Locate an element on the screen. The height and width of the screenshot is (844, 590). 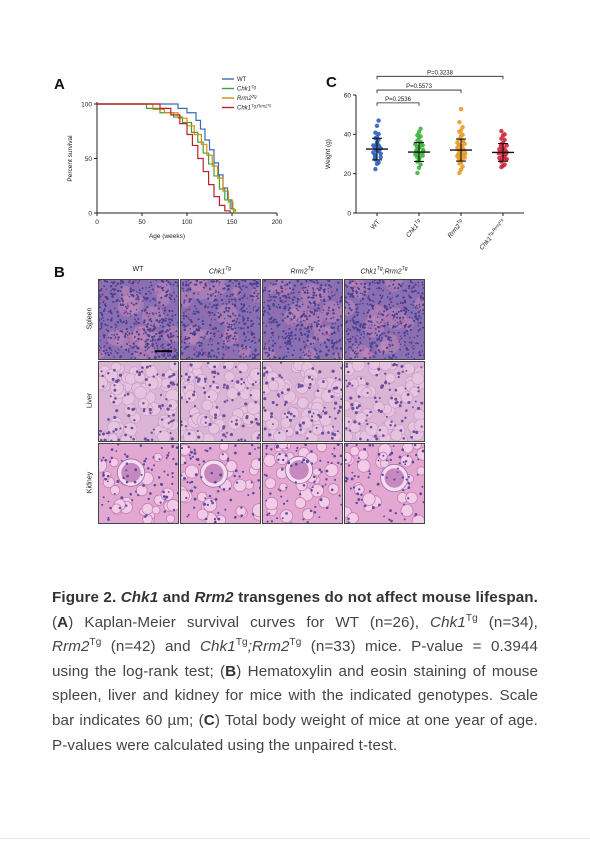
x-category-label: Chk1Tg;Rrm2Tg is located at coordinates (492, 235).